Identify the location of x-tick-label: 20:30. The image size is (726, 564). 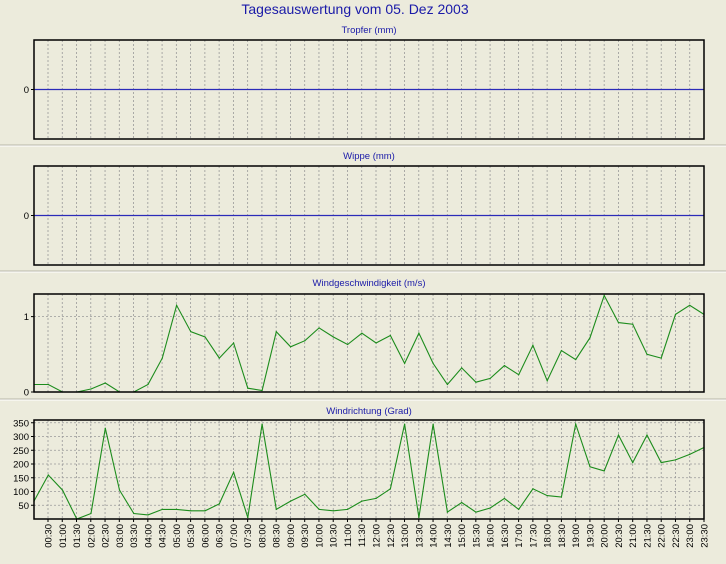
(619, 536).